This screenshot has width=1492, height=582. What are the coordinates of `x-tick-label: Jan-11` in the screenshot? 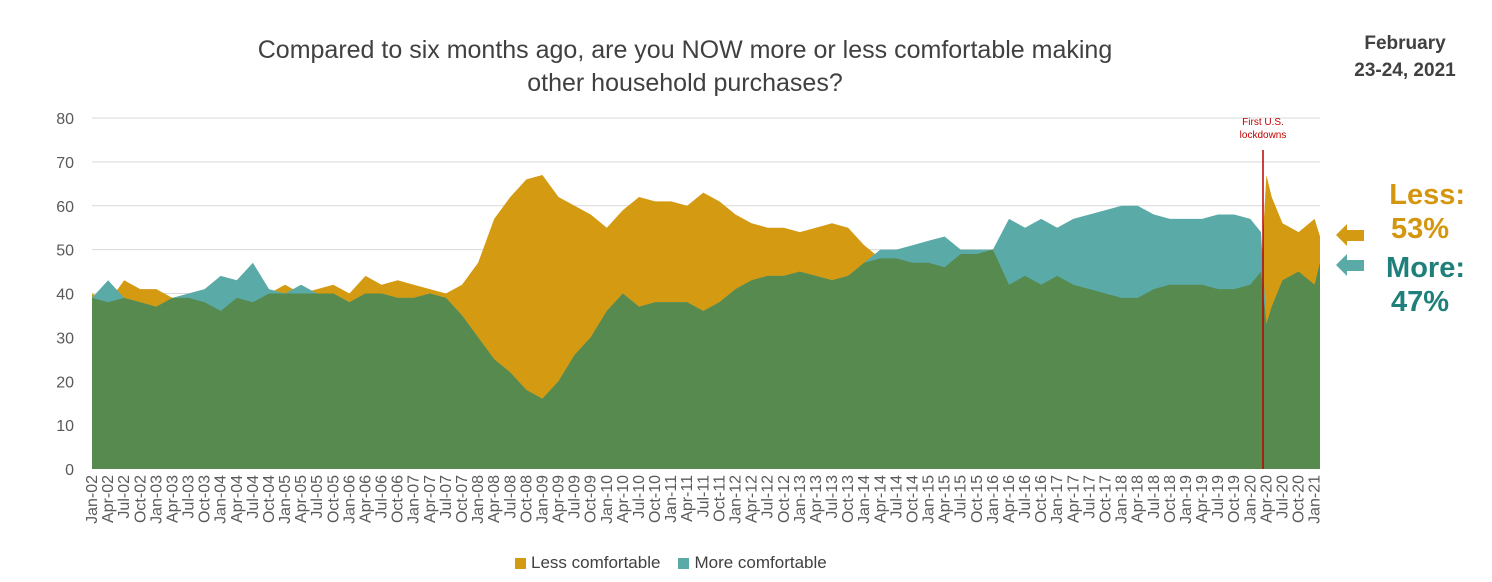 It's located at (671, 499).